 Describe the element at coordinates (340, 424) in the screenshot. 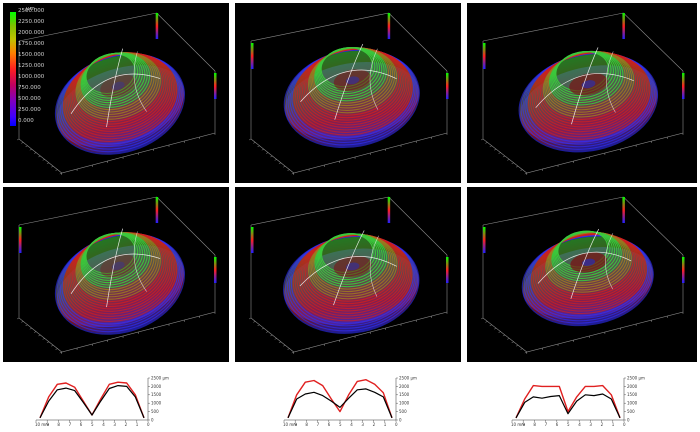

I see `profile-x-tick-label: 5` at that location.